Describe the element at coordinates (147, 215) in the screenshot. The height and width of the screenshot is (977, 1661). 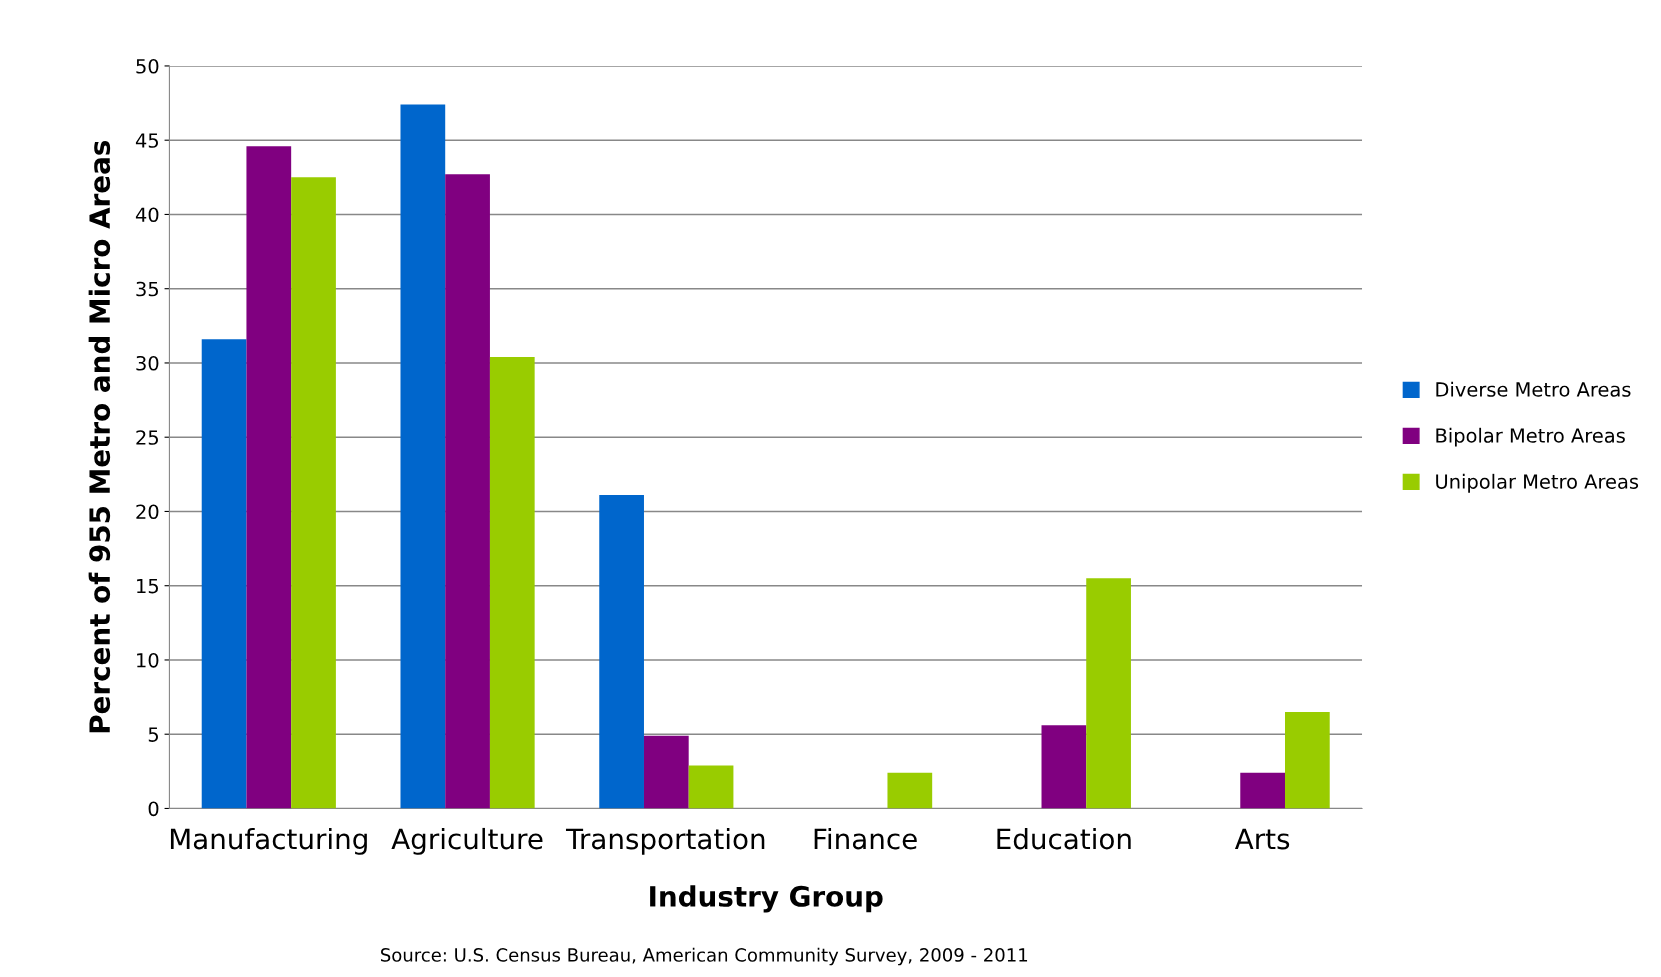
I see `y-tick-label: 40` at that location.